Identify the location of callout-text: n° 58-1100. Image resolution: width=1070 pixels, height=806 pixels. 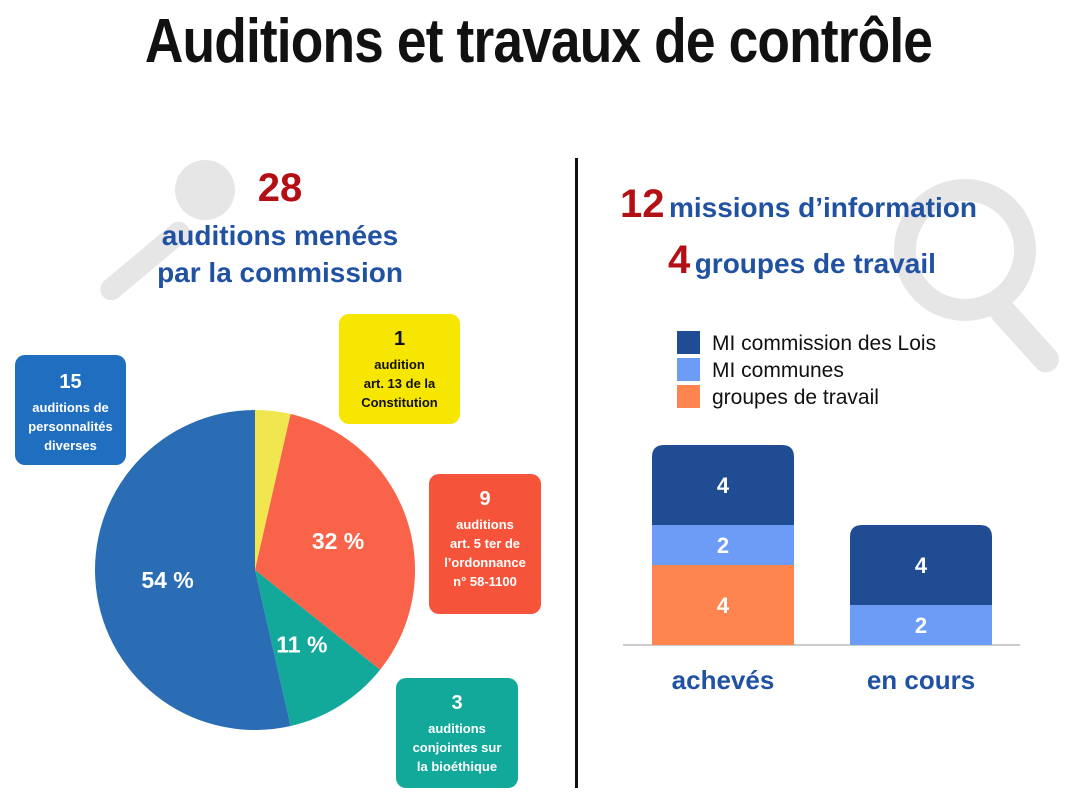
(485, 581).